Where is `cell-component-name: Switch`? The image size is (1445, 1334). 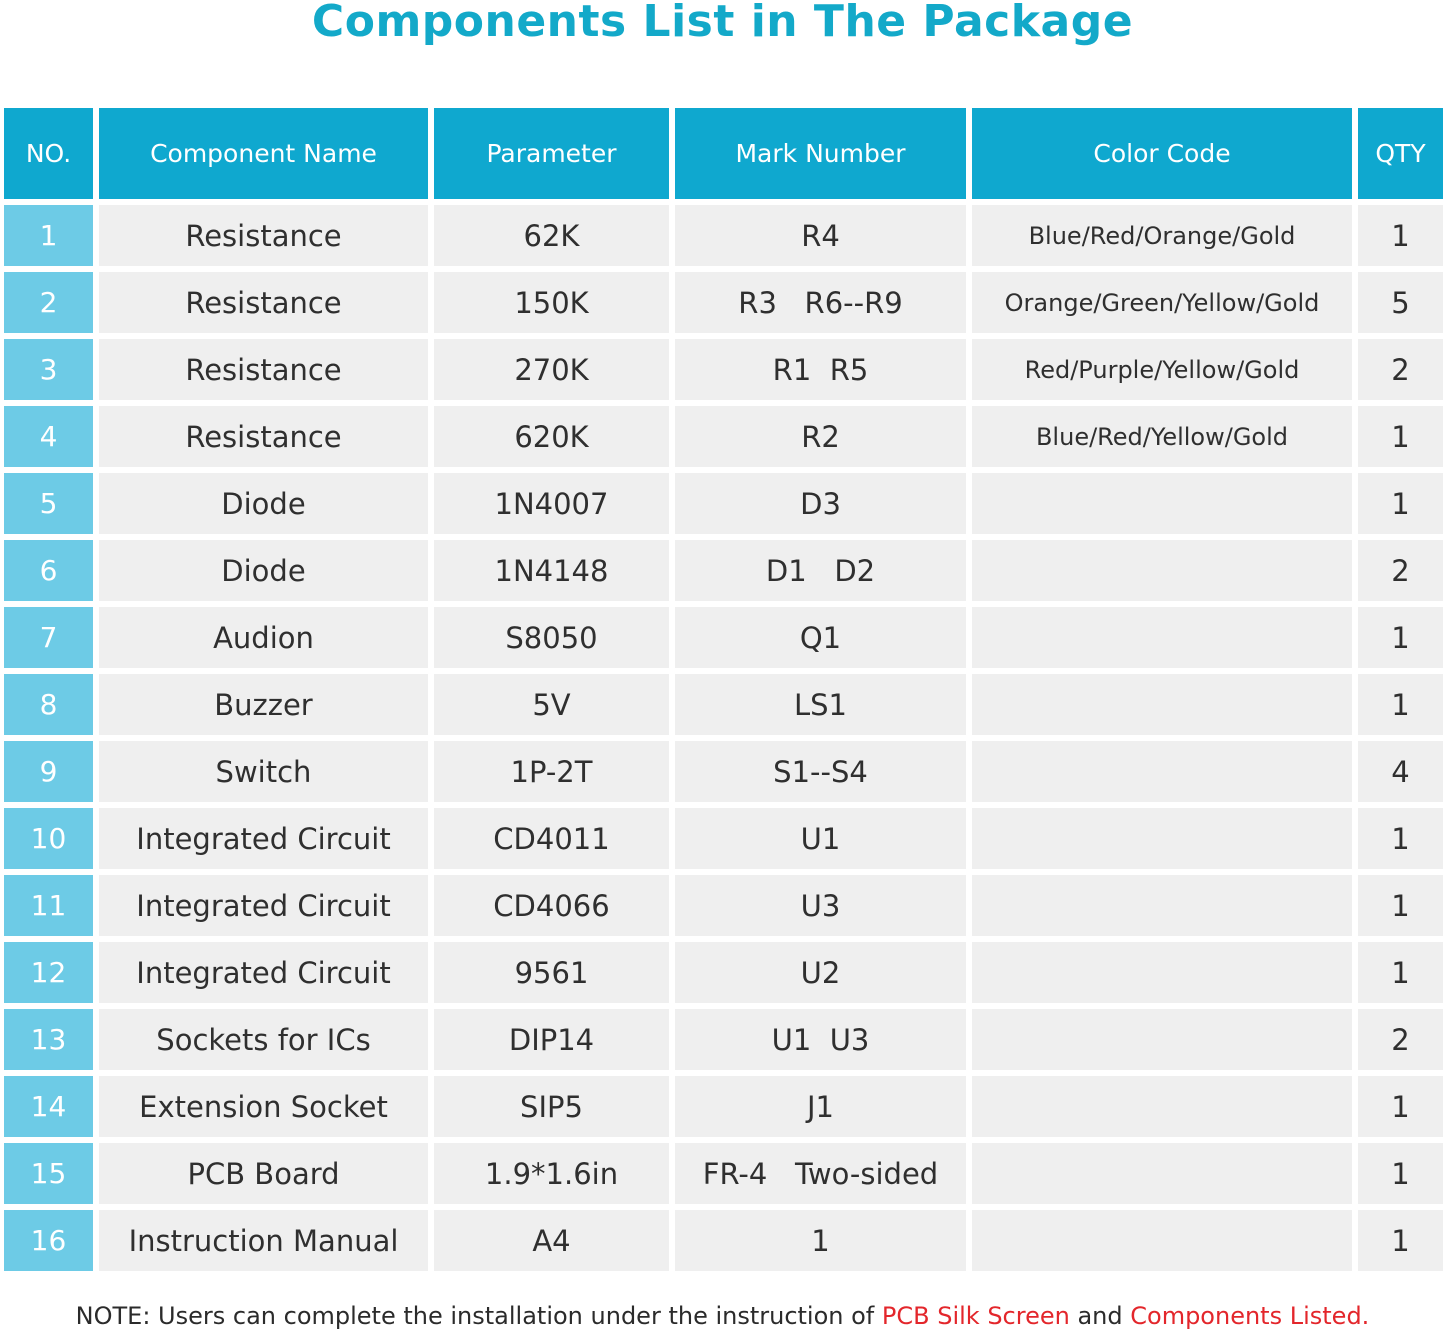
cell-component-name: Switch is located at coordinates (263, 771).